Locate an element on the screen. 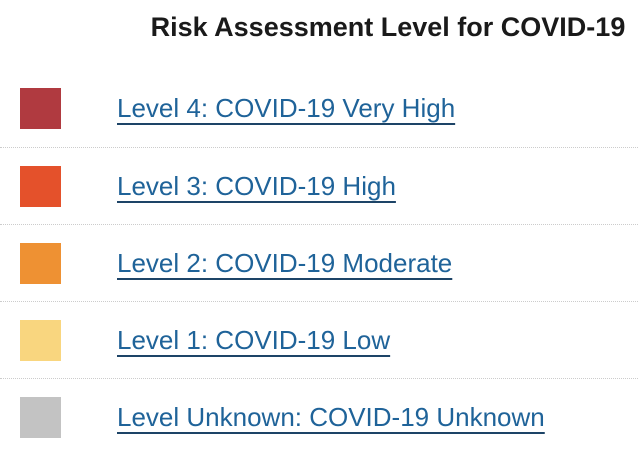 This screenshot has height=455, width=638. risk-link-level-1: Level 1: COVID-19 Low is located at coordinates (254, 339).